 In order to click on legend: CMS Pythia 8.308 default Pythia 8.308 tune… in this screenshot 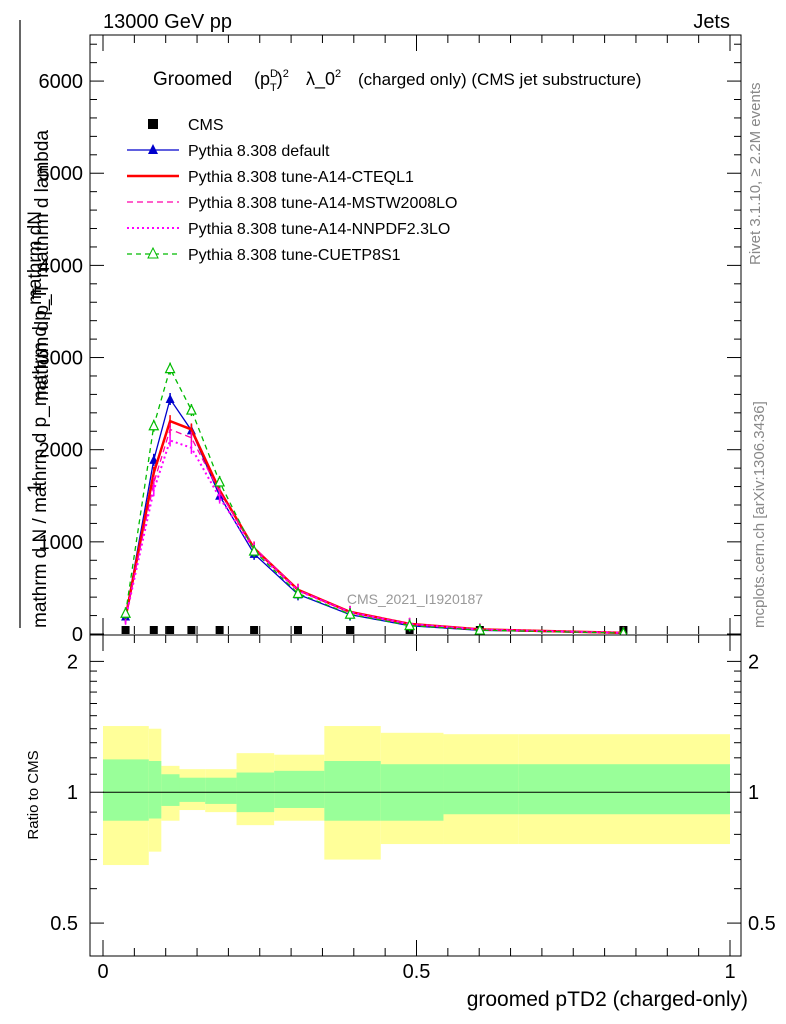, I will do `click(292, 190)`.